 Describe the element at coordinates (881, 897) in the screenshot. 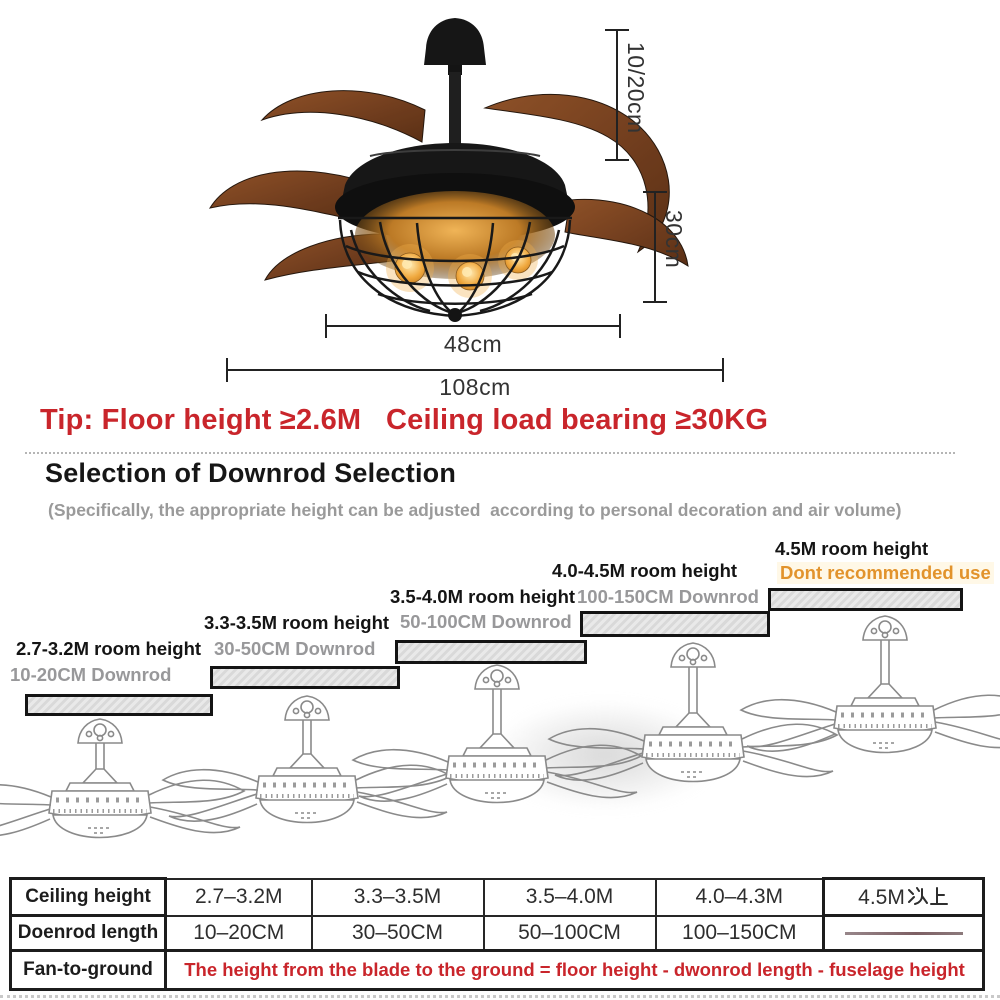

I see `cell-ceiling-5-latin: 4.5M` at that location.